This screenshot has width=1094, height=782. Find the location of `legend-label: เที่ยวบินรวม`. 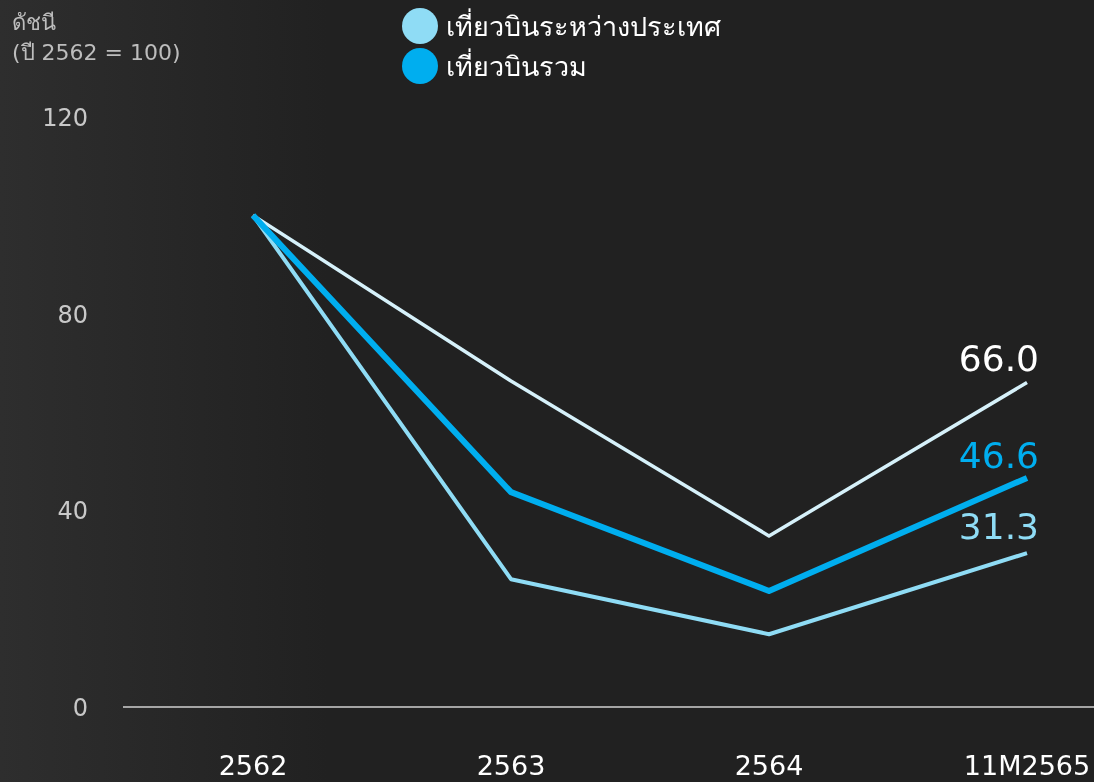

legend-label: เที่ยวบินรวม is located at coordinates (516, 65).